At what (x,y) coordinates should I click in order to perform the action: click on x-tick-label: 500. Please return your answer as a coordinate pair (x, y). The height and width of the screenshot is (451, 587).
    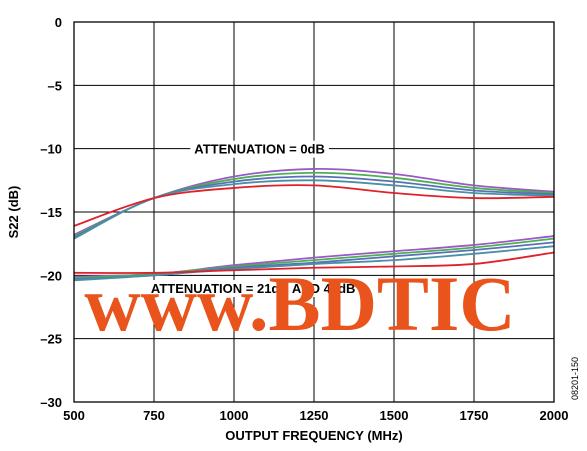
    Looking at the image, I should click on (74, 415).